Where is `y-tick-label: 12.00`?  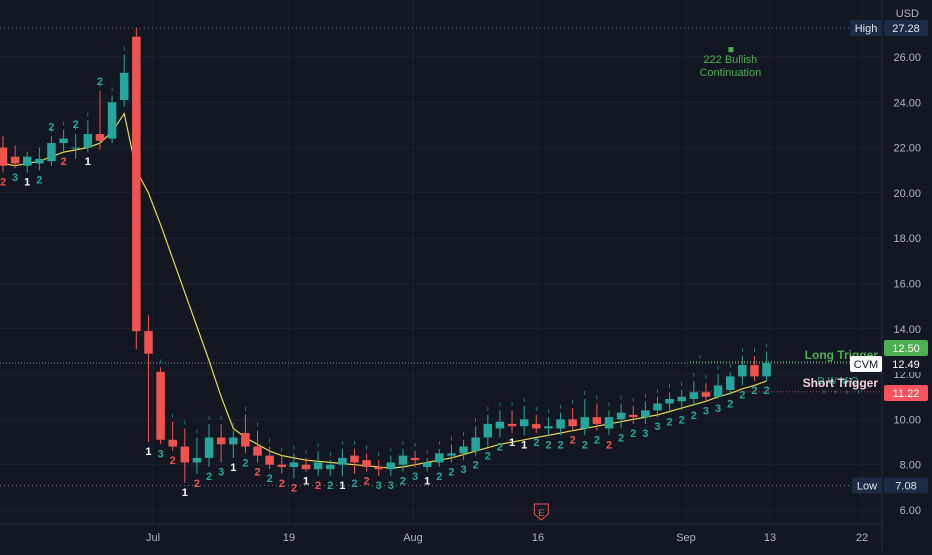
y-tick-label: 12.00 is located at coordinates (907, 375).